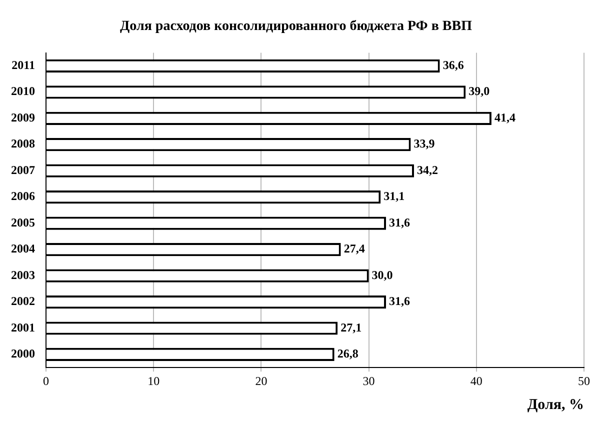 The width and height of the screenshot is (602, 426). I want to click on chart-title: Доля расходов консолидированного бюджета РФ в ВВП, so click(296, 26).